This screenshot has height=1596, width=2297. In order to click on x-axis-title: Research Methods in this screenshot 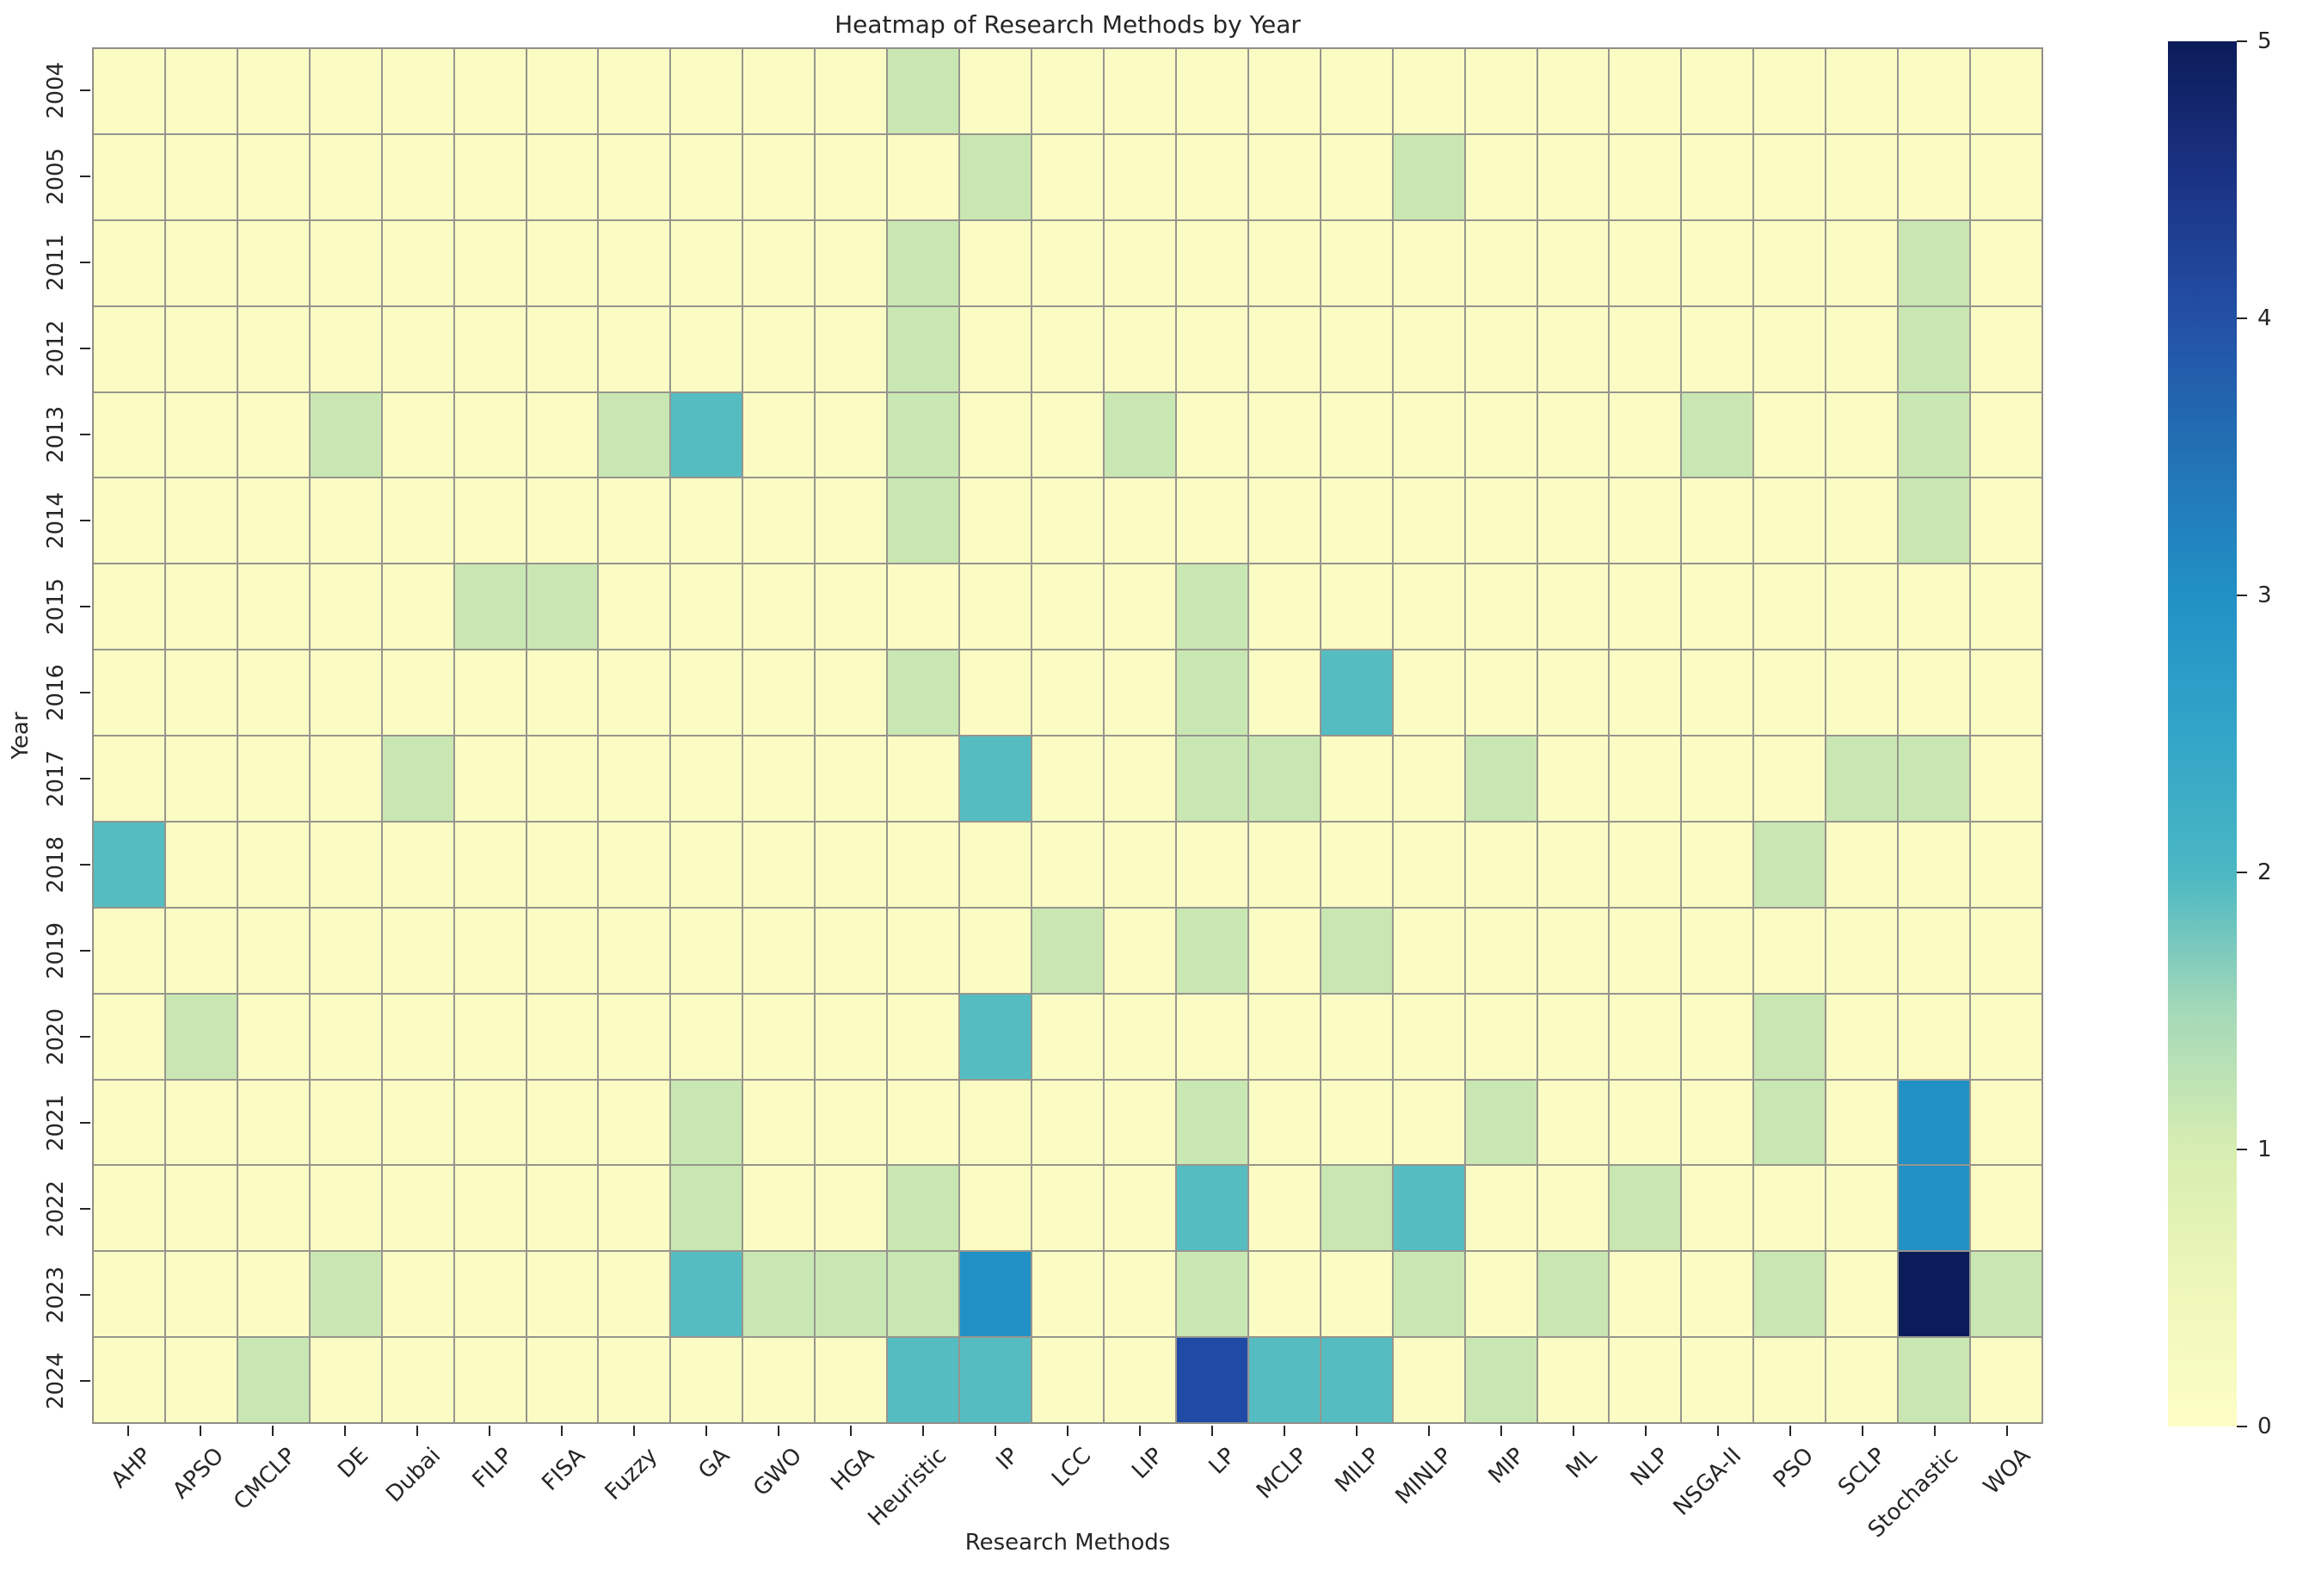, I will do `click(1067, 1543)`.